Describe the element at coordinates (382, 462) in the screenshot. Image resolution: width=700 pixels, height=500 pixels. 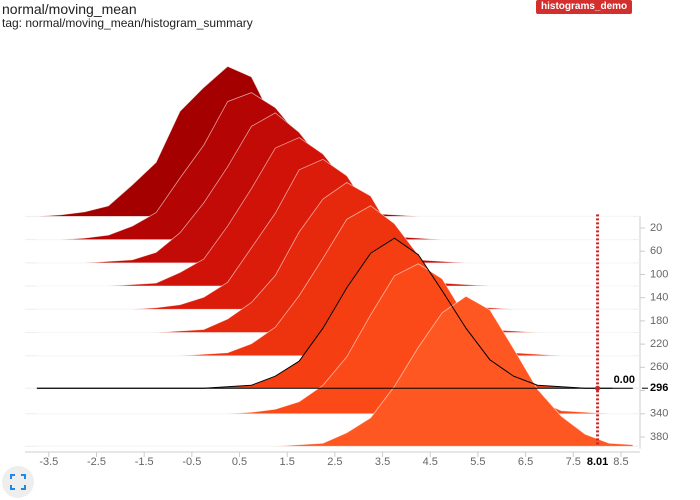
I see `x-tick-label: 3.5` at that location.